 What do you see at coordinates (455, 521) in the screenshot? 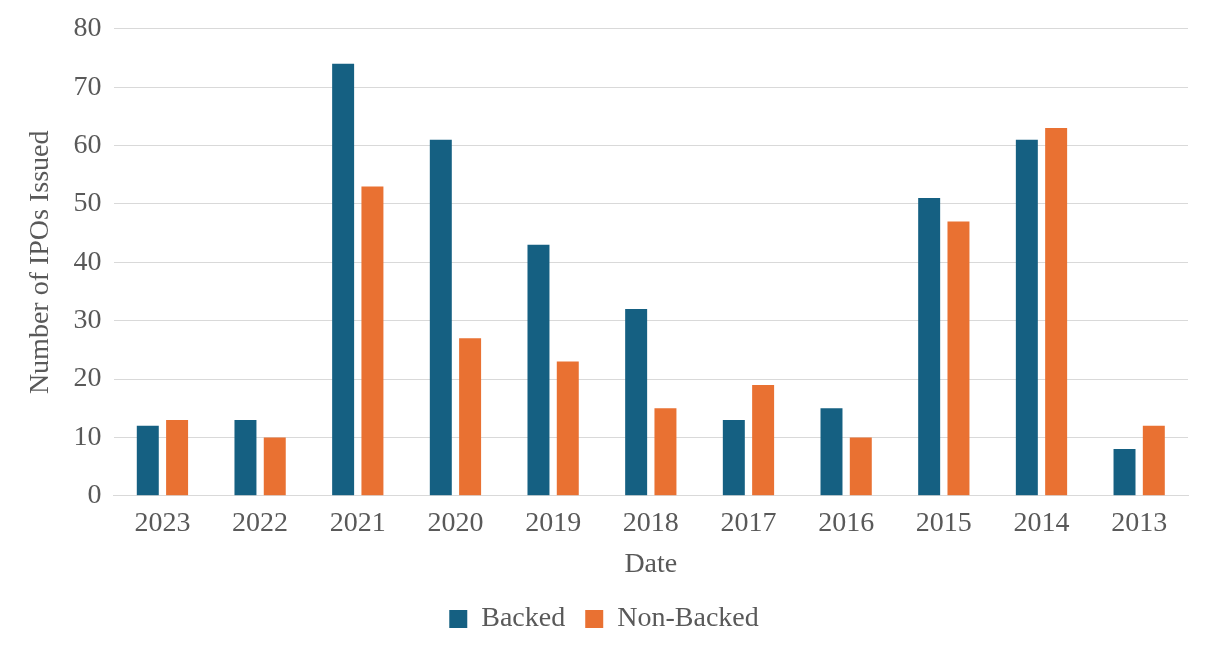
I see `x-tick-label: 2020` at bounding box center [455, 521].